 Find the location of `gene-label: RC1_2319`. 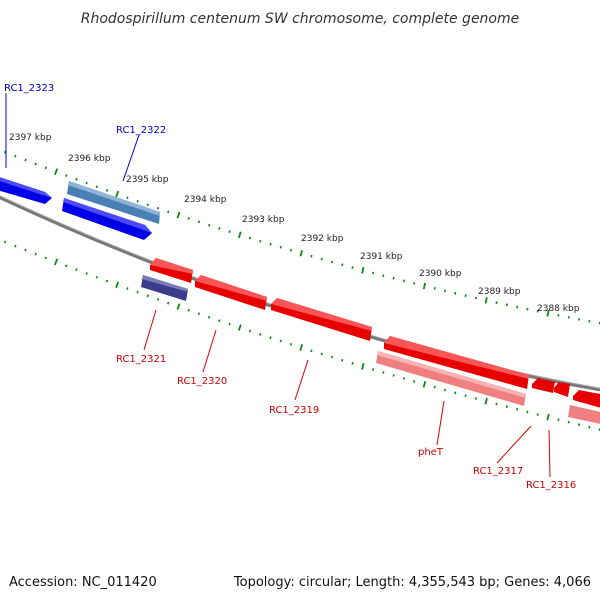

gene-label: RC1_2319 is located at coordinates (294, 410).